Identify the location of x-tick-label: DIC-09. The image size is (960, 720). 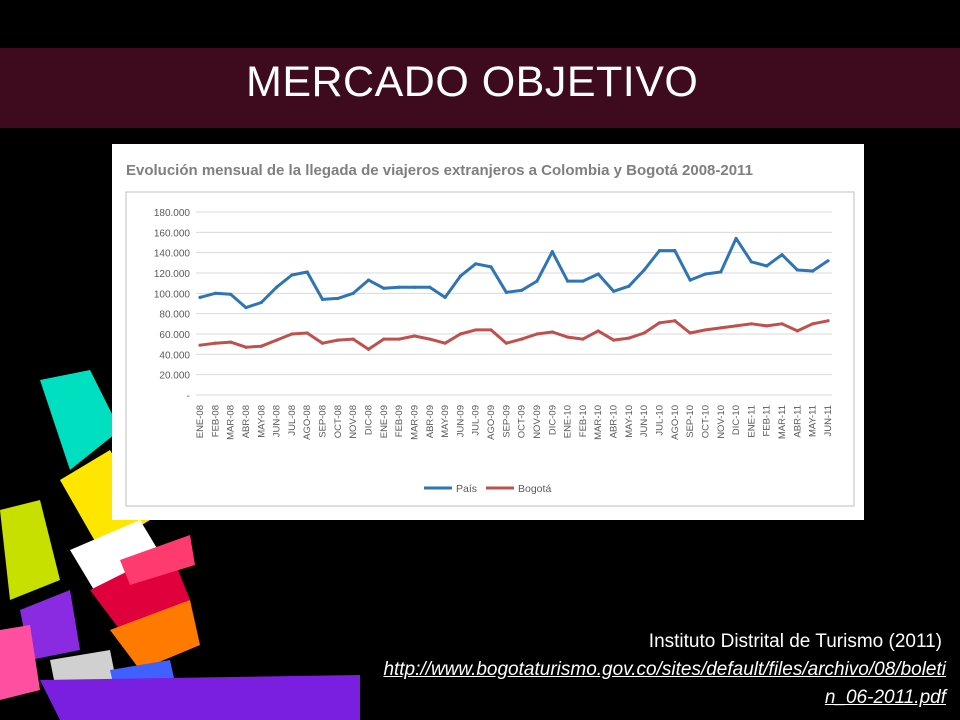
(552, 420).